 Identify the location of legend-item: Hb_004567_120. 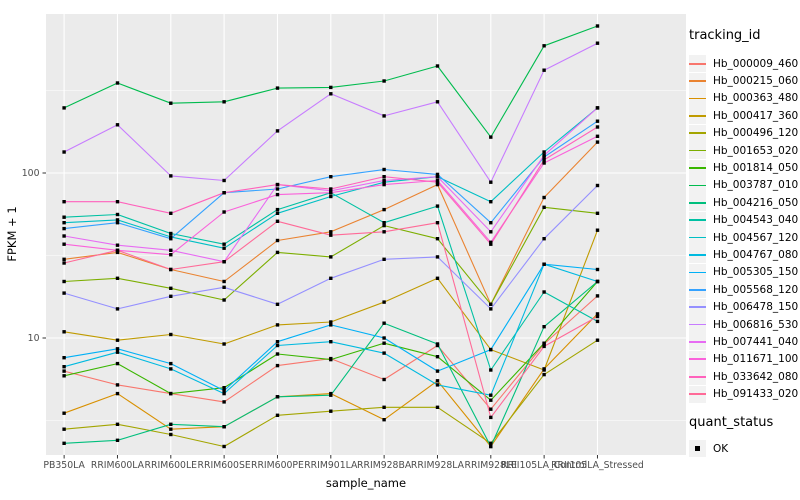
(743, 238).